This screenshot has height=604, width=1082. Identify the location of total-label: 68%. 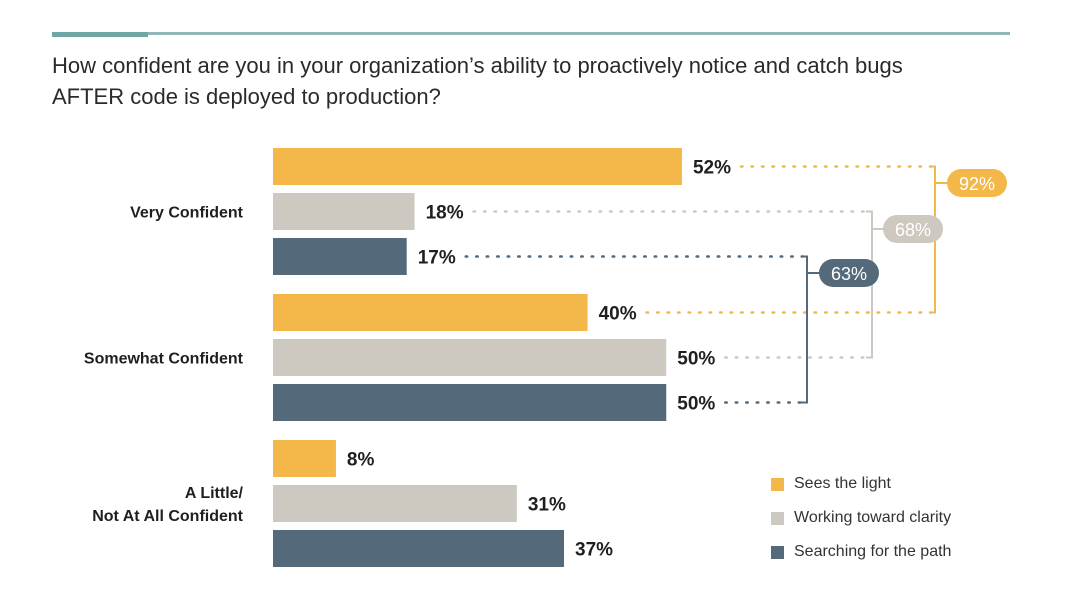
(913, 230).